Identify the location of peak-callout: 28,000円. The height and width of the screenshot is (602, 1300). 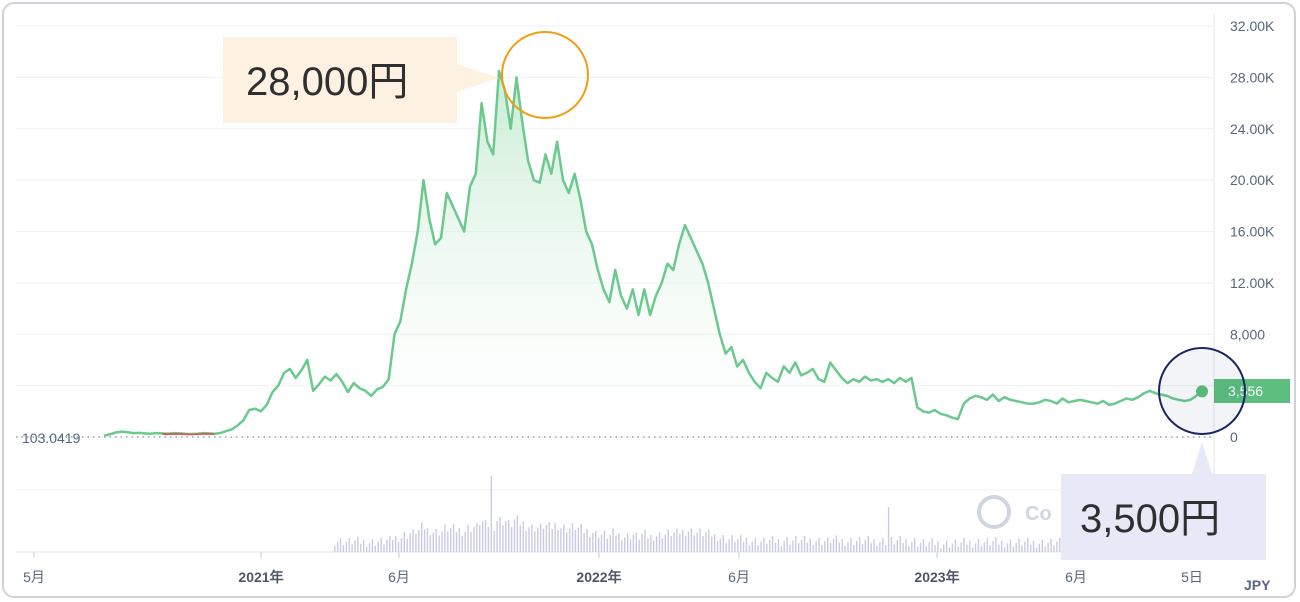
(361, 80).